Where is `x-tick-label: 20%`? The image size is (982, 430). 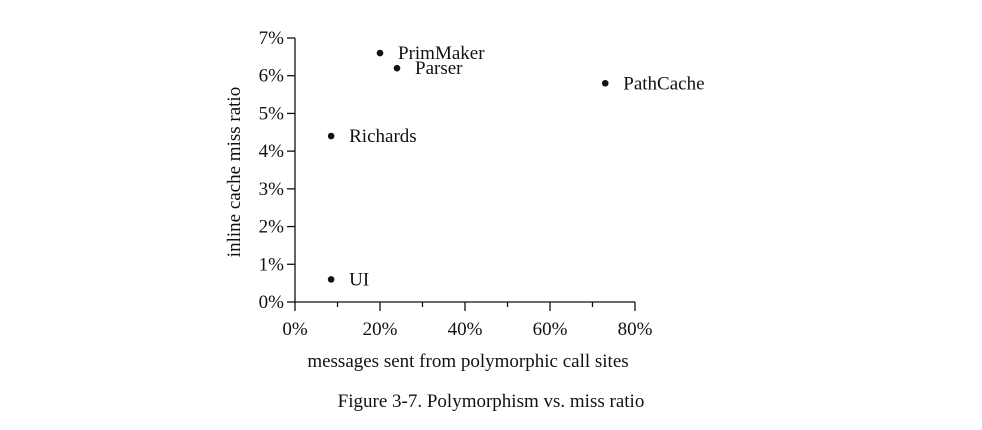 x-tick-label: 20% is located at coordinates (380, 329).